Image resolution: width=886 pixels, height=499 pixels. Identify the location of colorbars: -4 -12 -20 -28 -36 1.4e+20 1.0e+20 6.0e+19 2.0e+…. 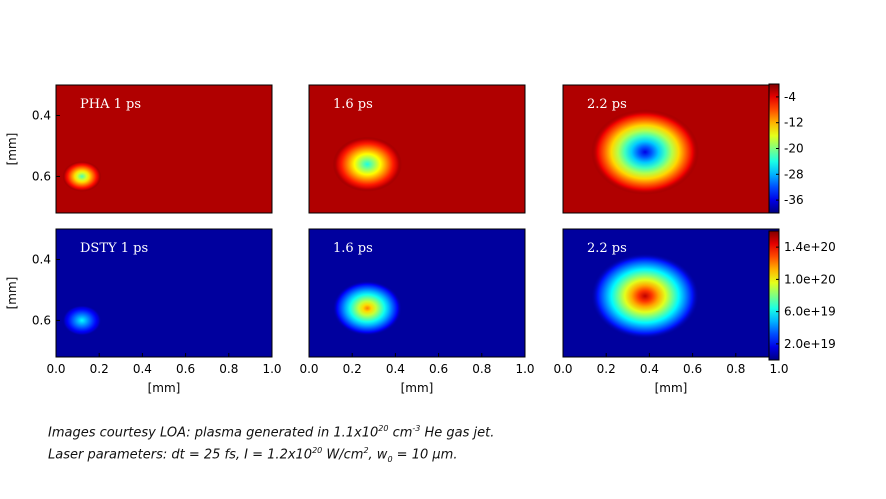
(802, 222).